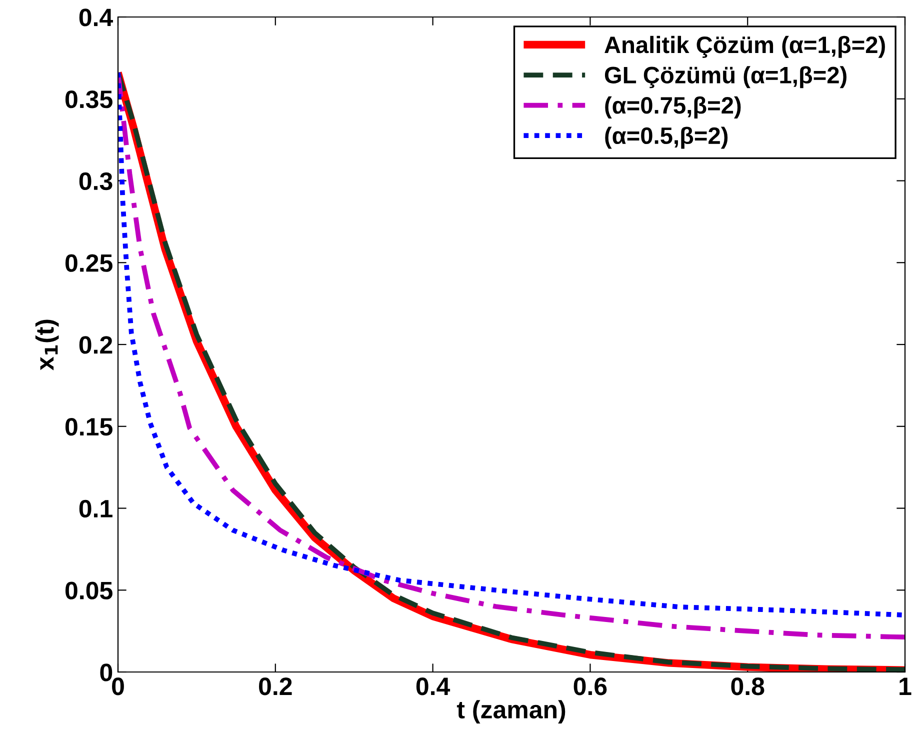 The height and width of the screenshot is (756, 913). Describe the element at coordinates (47, 345) in the screenshot. I see `y-axis-title: x$_{1}$(t)` at that location.